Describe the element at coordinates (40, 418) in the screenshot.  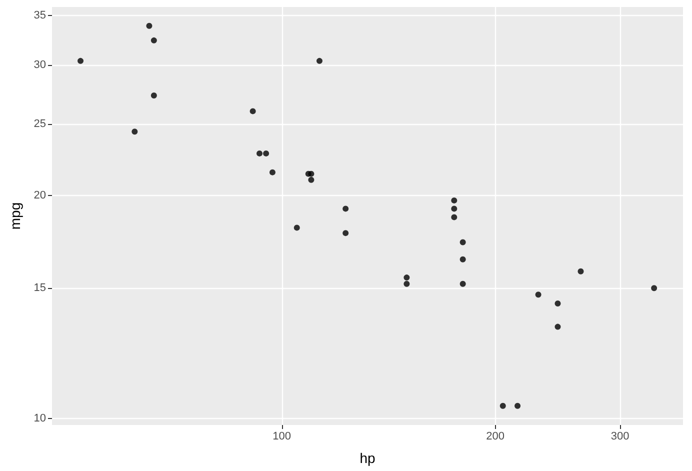
I see `y-tick-label: 10` at that location.